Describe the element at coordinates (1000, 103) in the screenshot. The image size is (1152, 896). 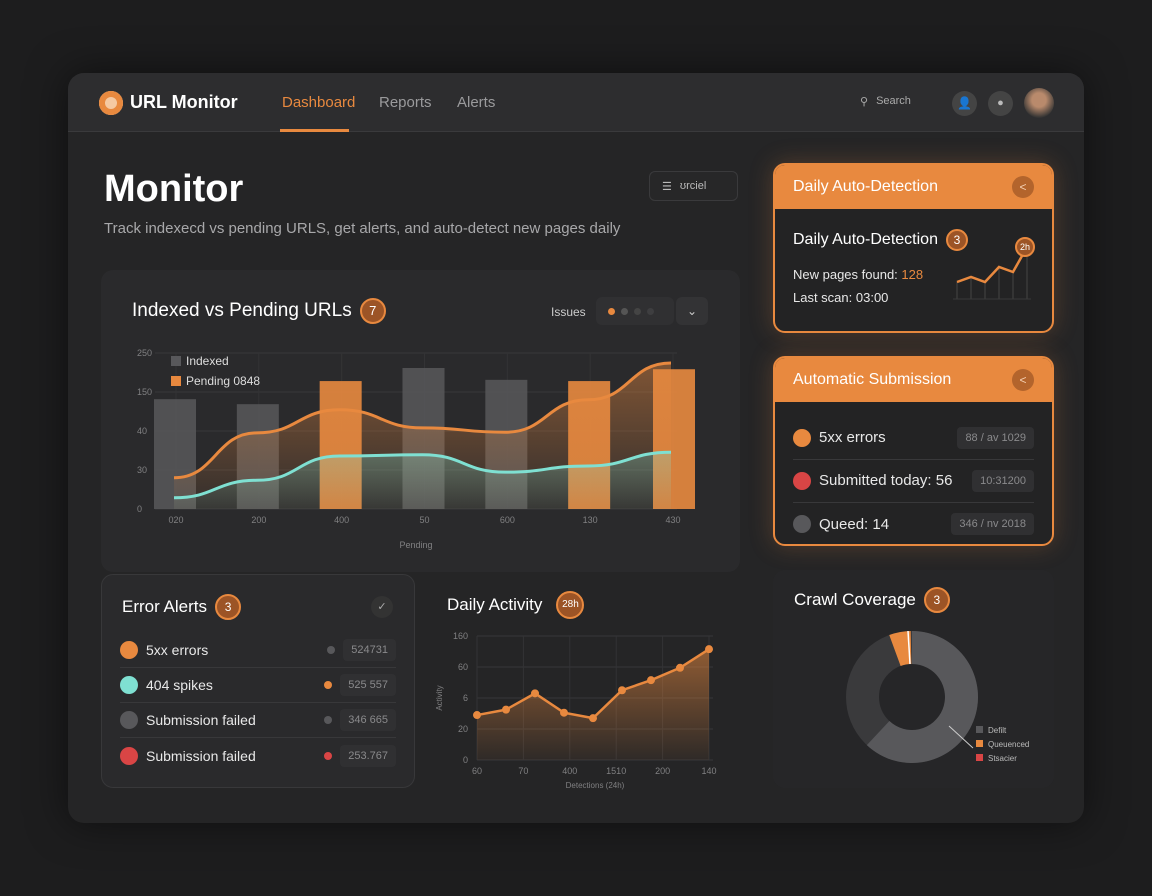
I see `chat-icon: ●` at that location.